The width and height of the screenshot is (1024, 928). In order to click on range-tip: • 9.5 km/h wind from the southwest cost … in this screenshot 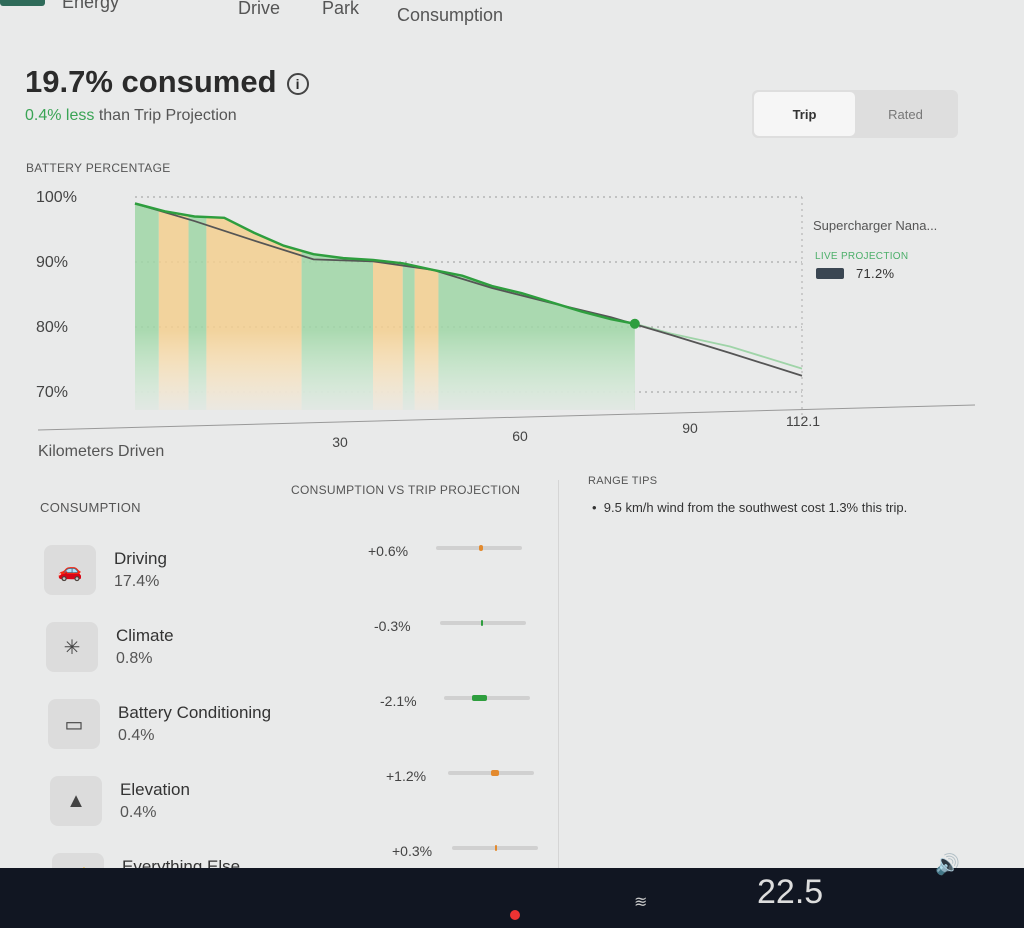, I will do `click(750, 507)`.